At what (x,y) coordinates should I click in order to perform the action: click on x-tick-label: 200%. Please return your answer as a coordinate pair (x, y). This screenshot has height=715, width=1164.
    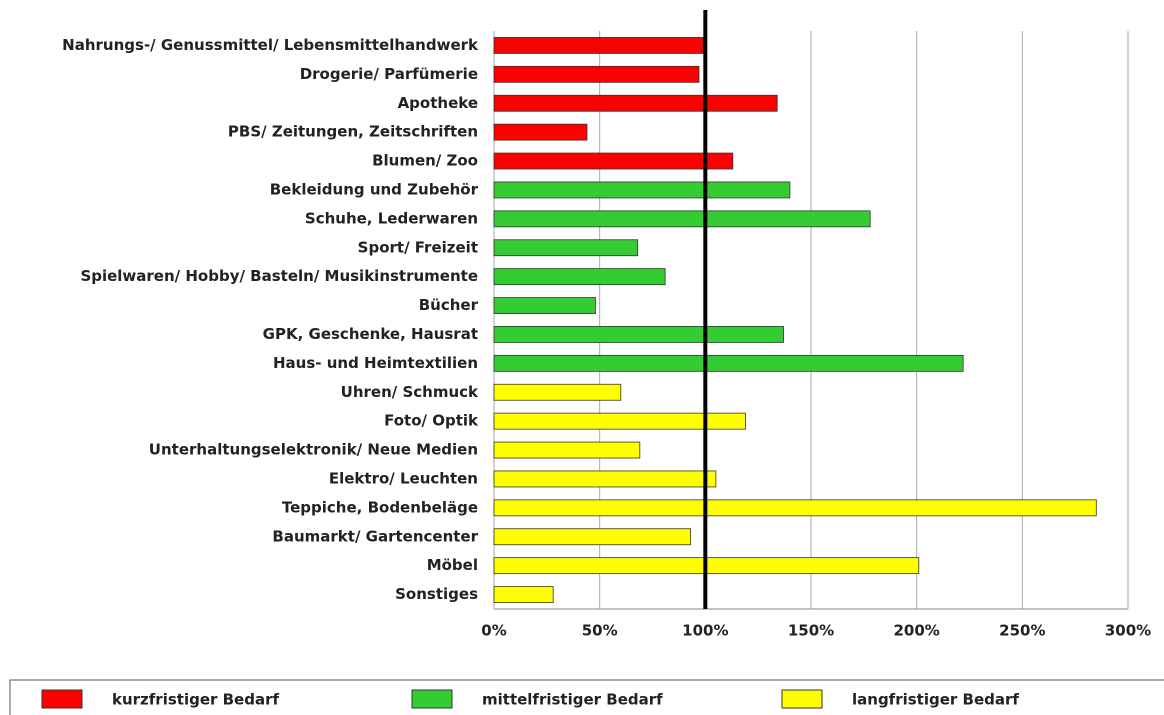
    Looking at the image, I should click on (916, 631).